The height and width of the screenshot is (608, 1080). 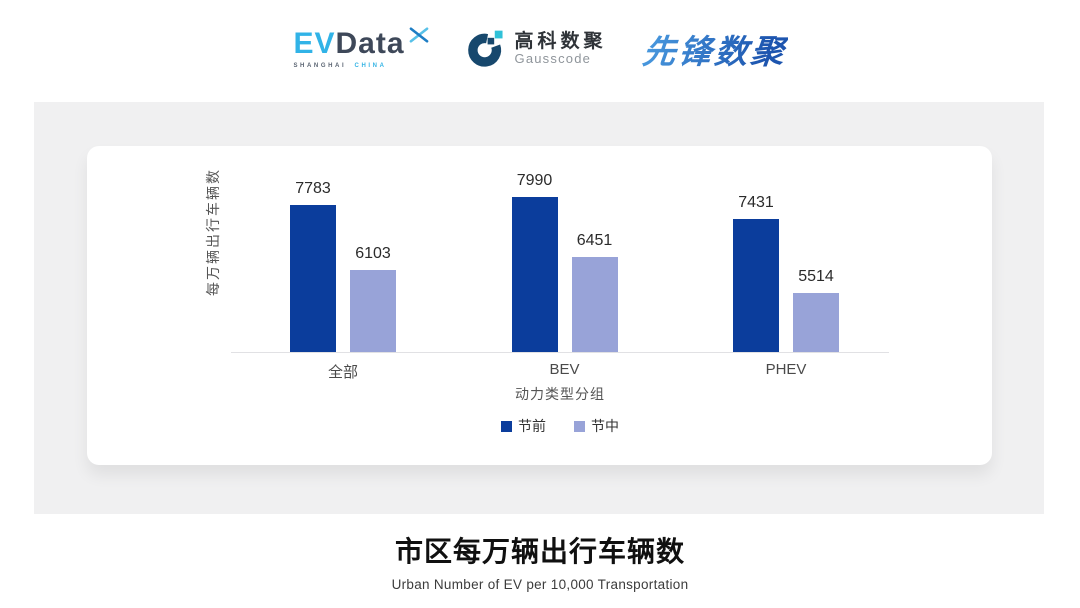 I want to click on x-axis-label: 动力类型分组, so click(x=560, y=394).